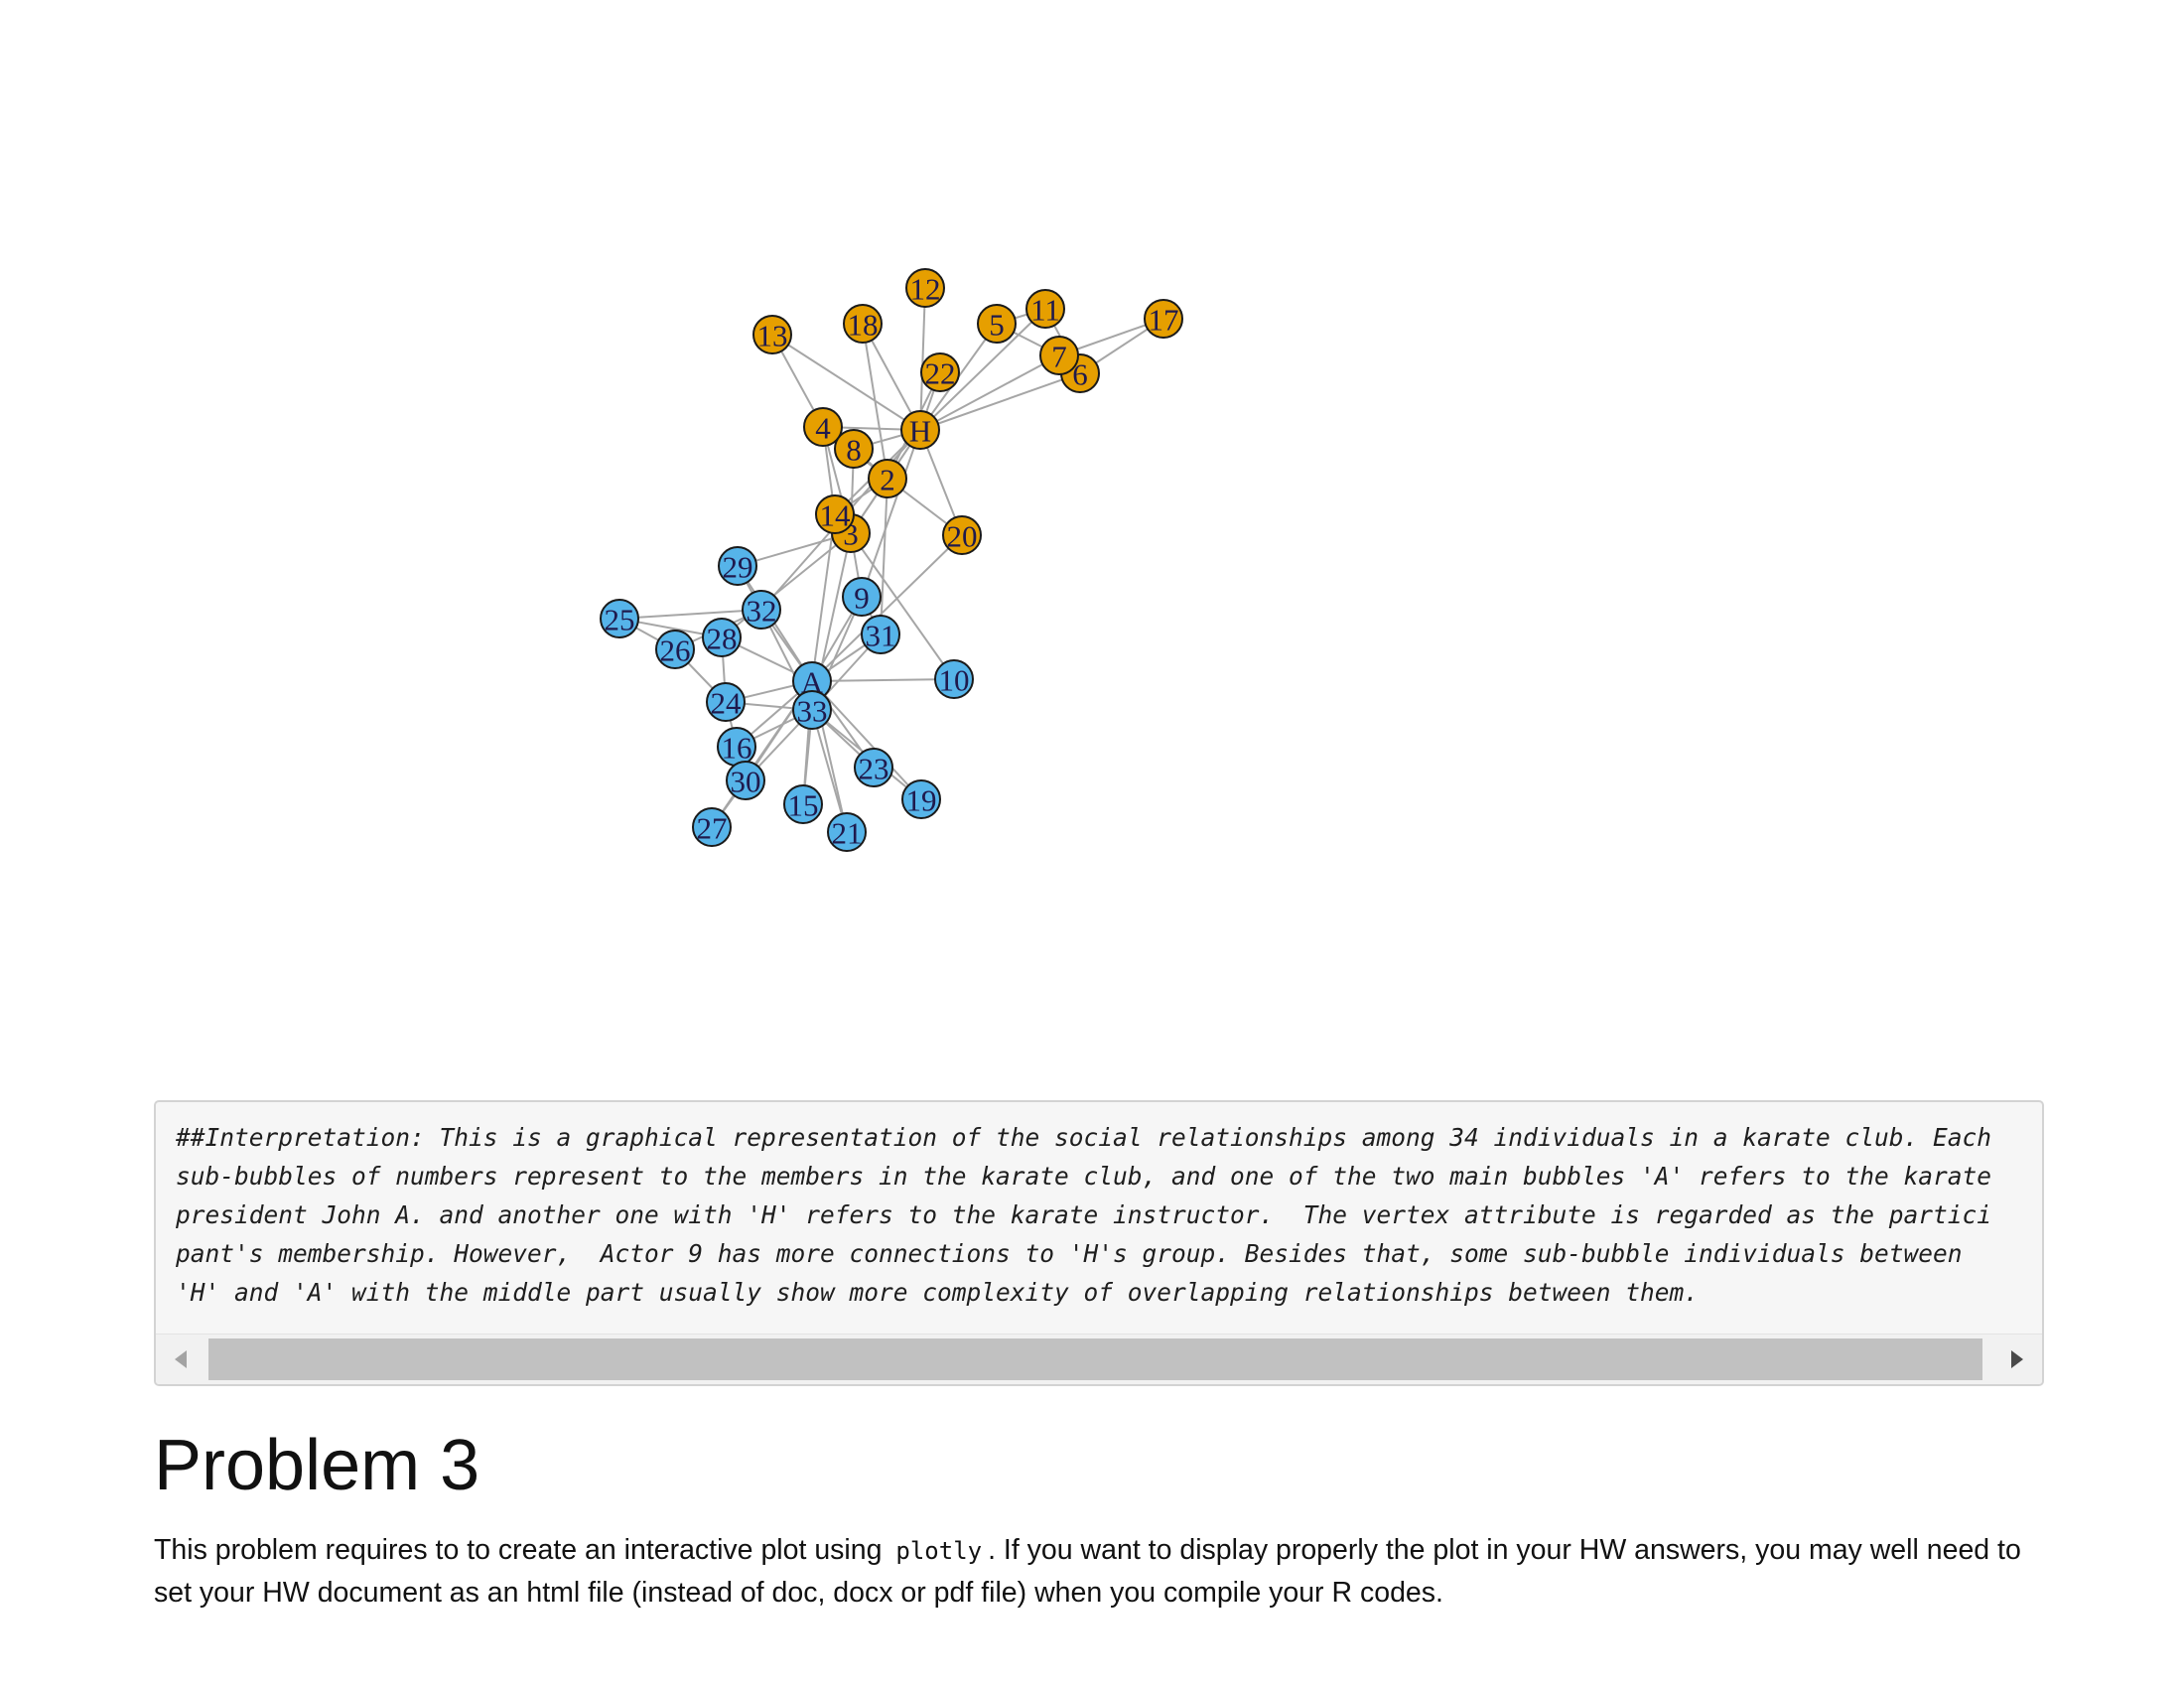  I want to click on vertex-11: 11, so click(1045, 309).